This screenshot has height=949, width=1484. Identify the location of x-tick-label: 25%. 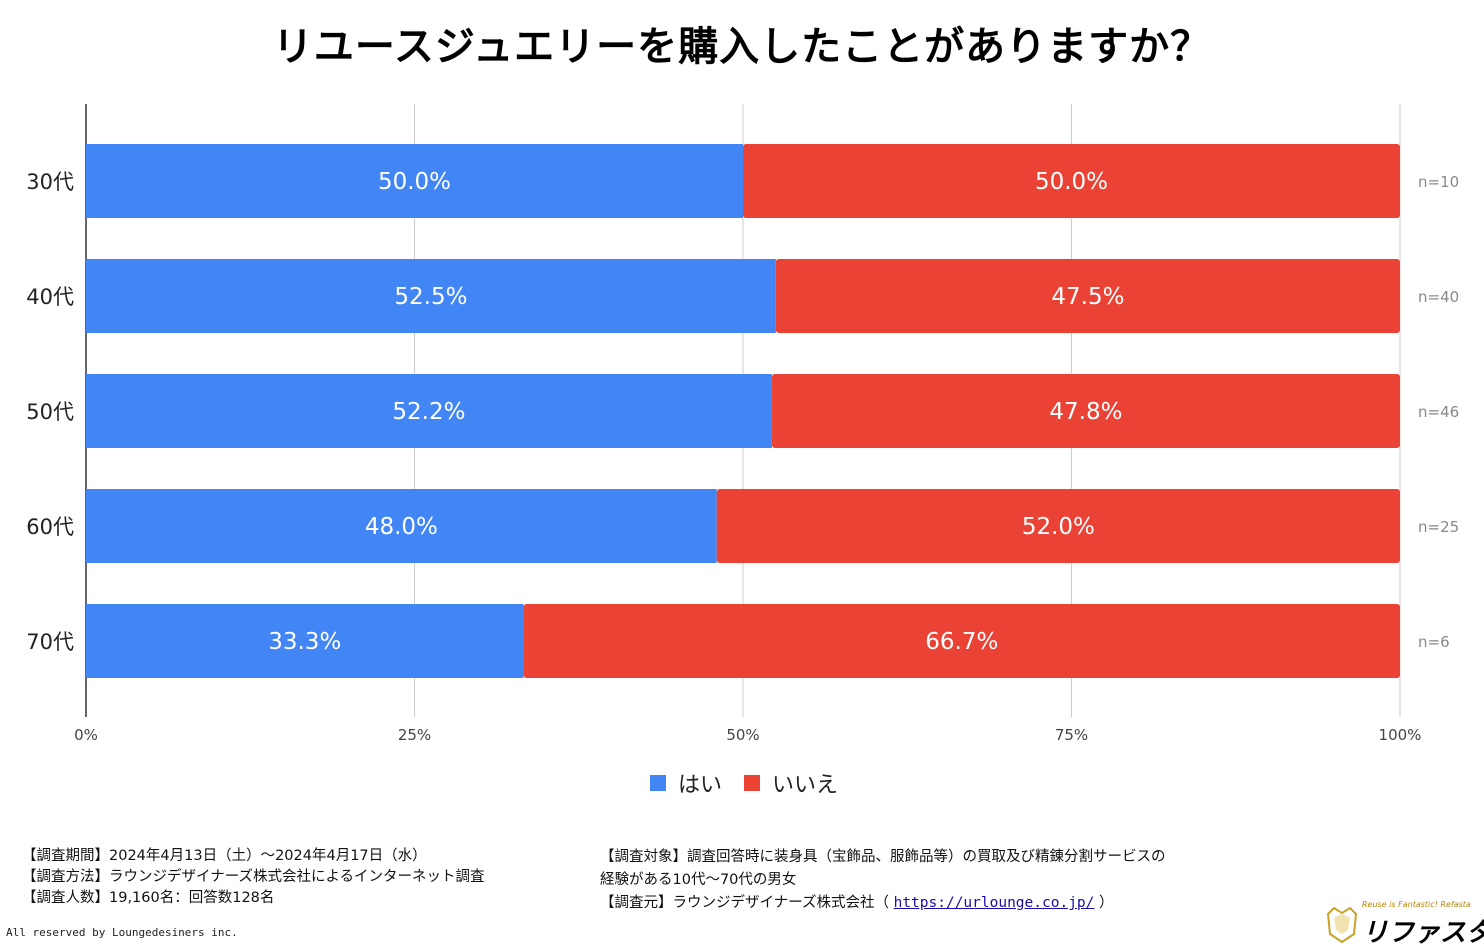
(414, 735).